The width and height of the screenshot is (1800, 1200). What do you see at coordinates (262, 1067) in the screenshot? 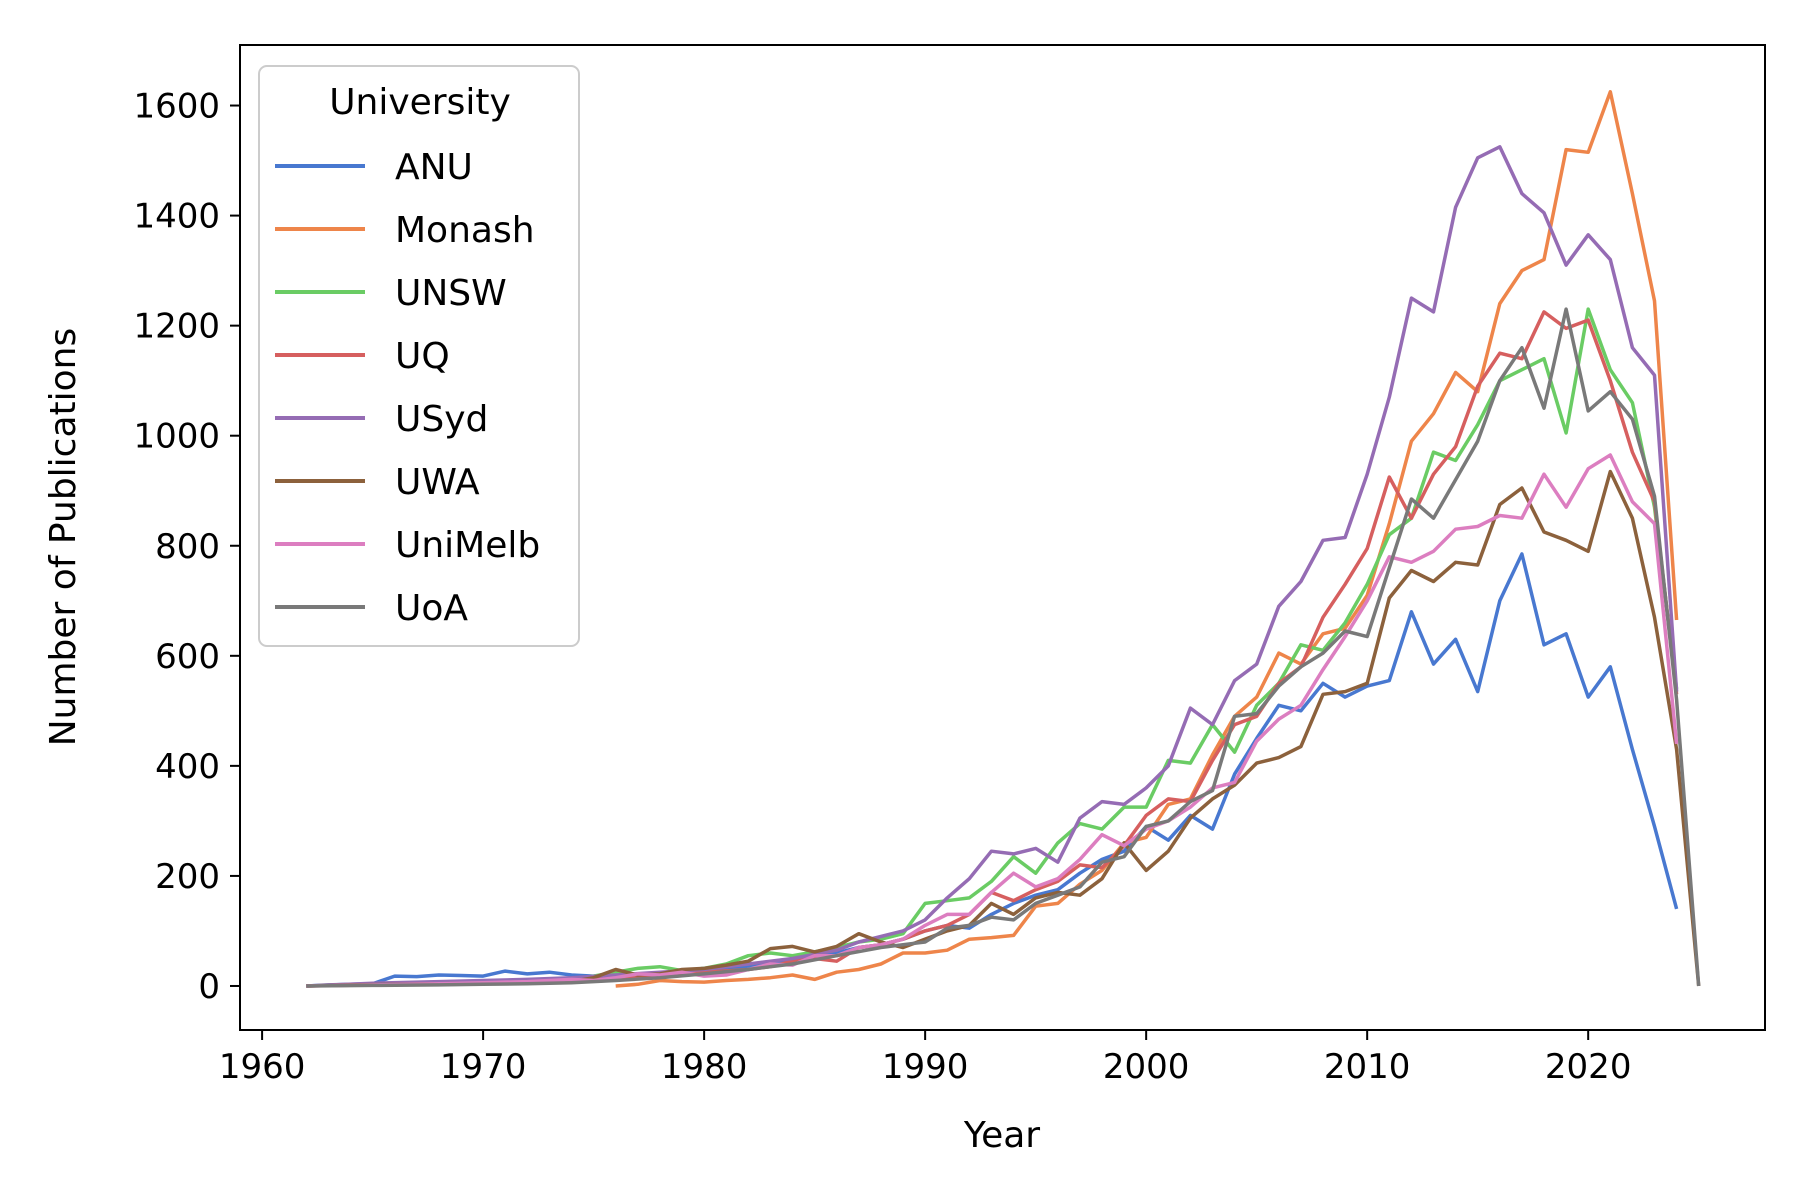
I see `x-tick-label: 1960` at bounding box center [262, 1067].